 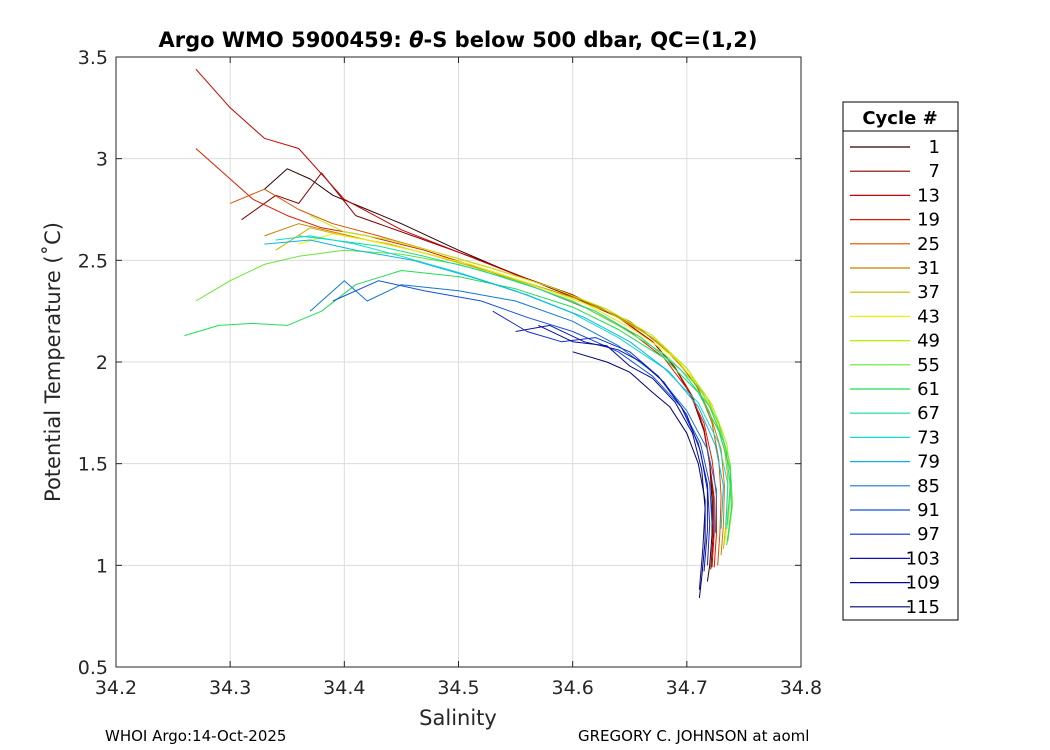 I want to click on legend-label-61: 61, so click(x=928, y=389).